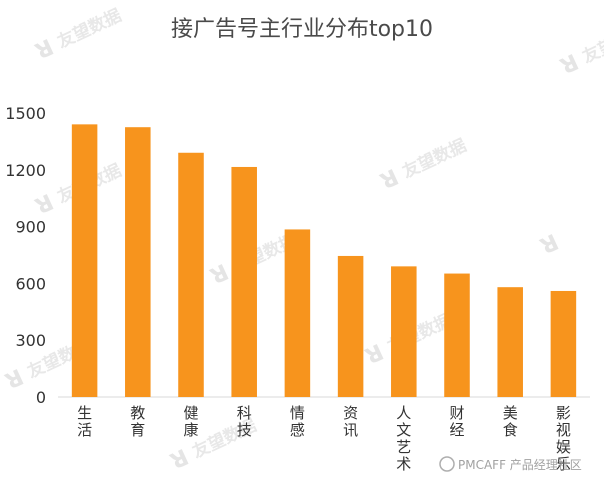 This screenshot has height=483, width=604. I want to click on x-tick-label: 健康, so click(190, 421).